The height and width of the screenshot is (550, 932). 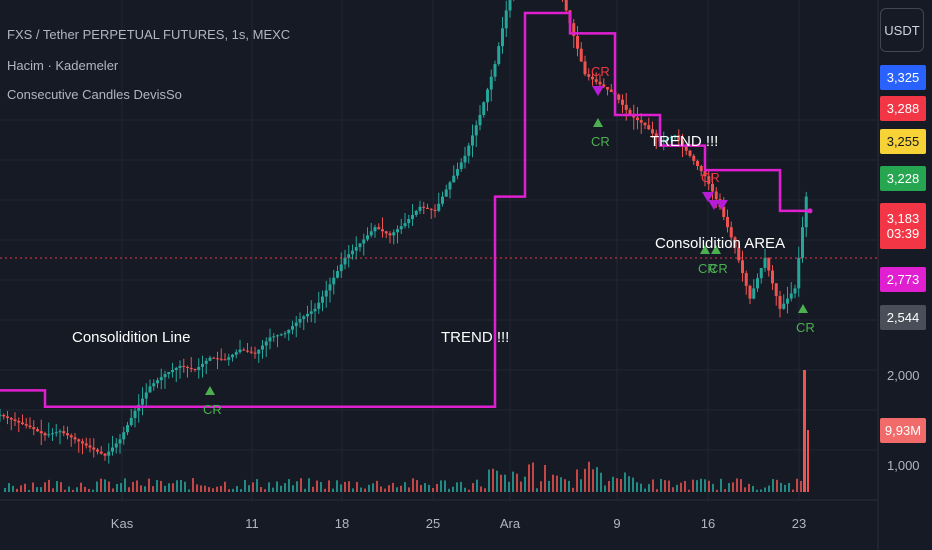 I want to click on time-tick-25: 25, so click(x=433, y=523).